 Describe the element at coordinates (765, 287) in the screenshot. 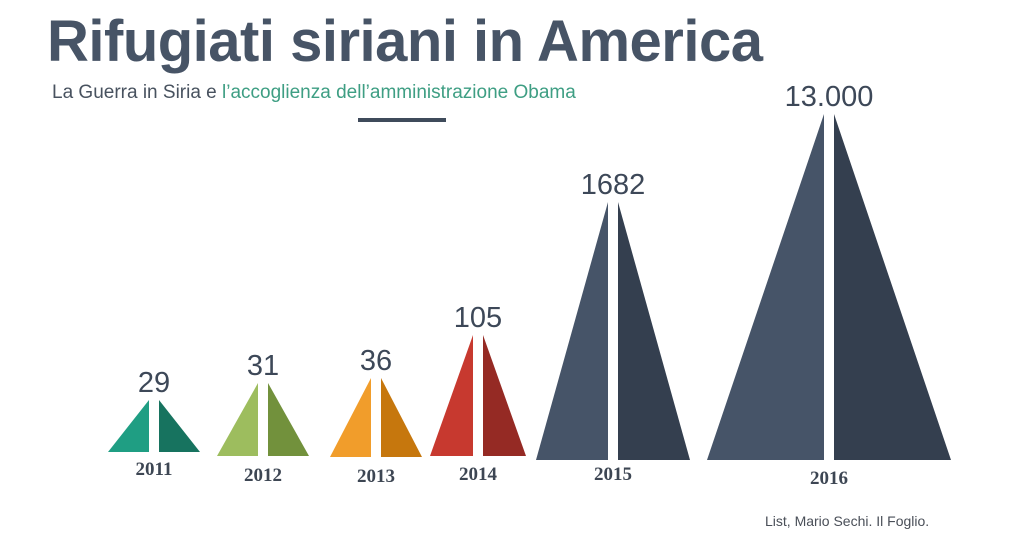

I see `triangle-left-2016` at that location.